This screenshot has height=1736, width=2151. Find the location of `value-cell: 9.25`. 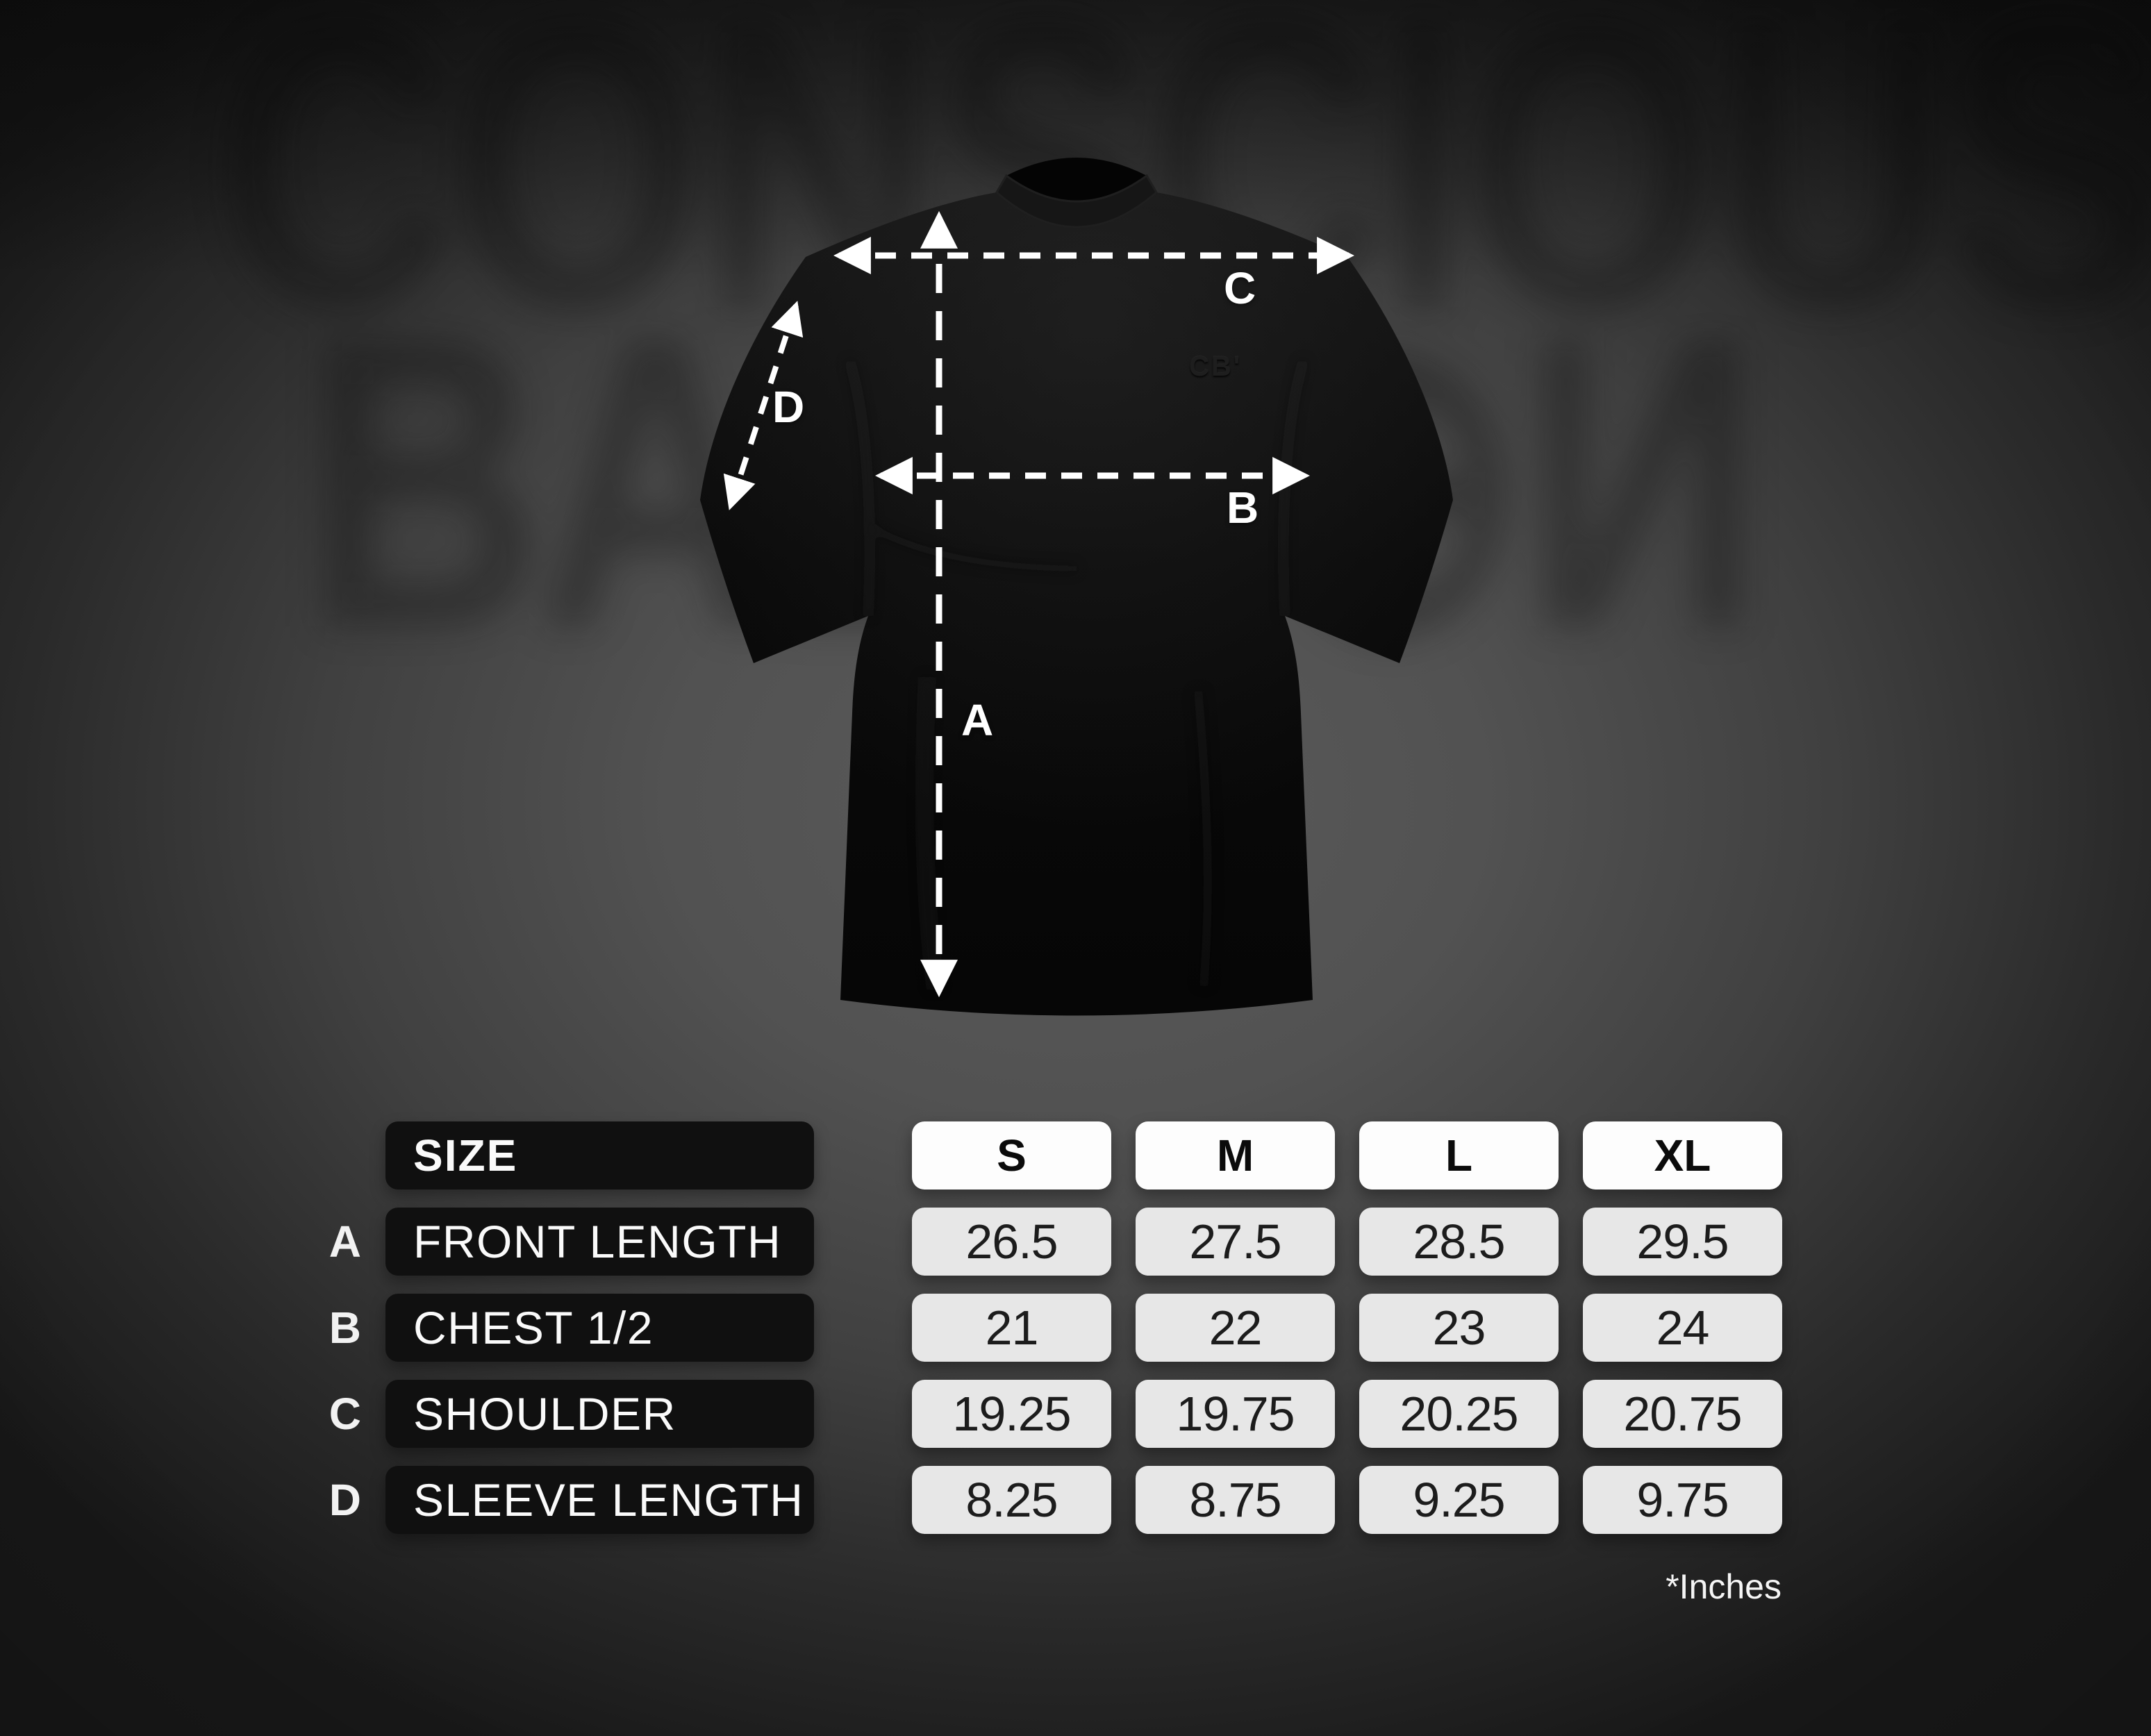

value-cell: 9.25 is located at coordinates (1459, 1500).